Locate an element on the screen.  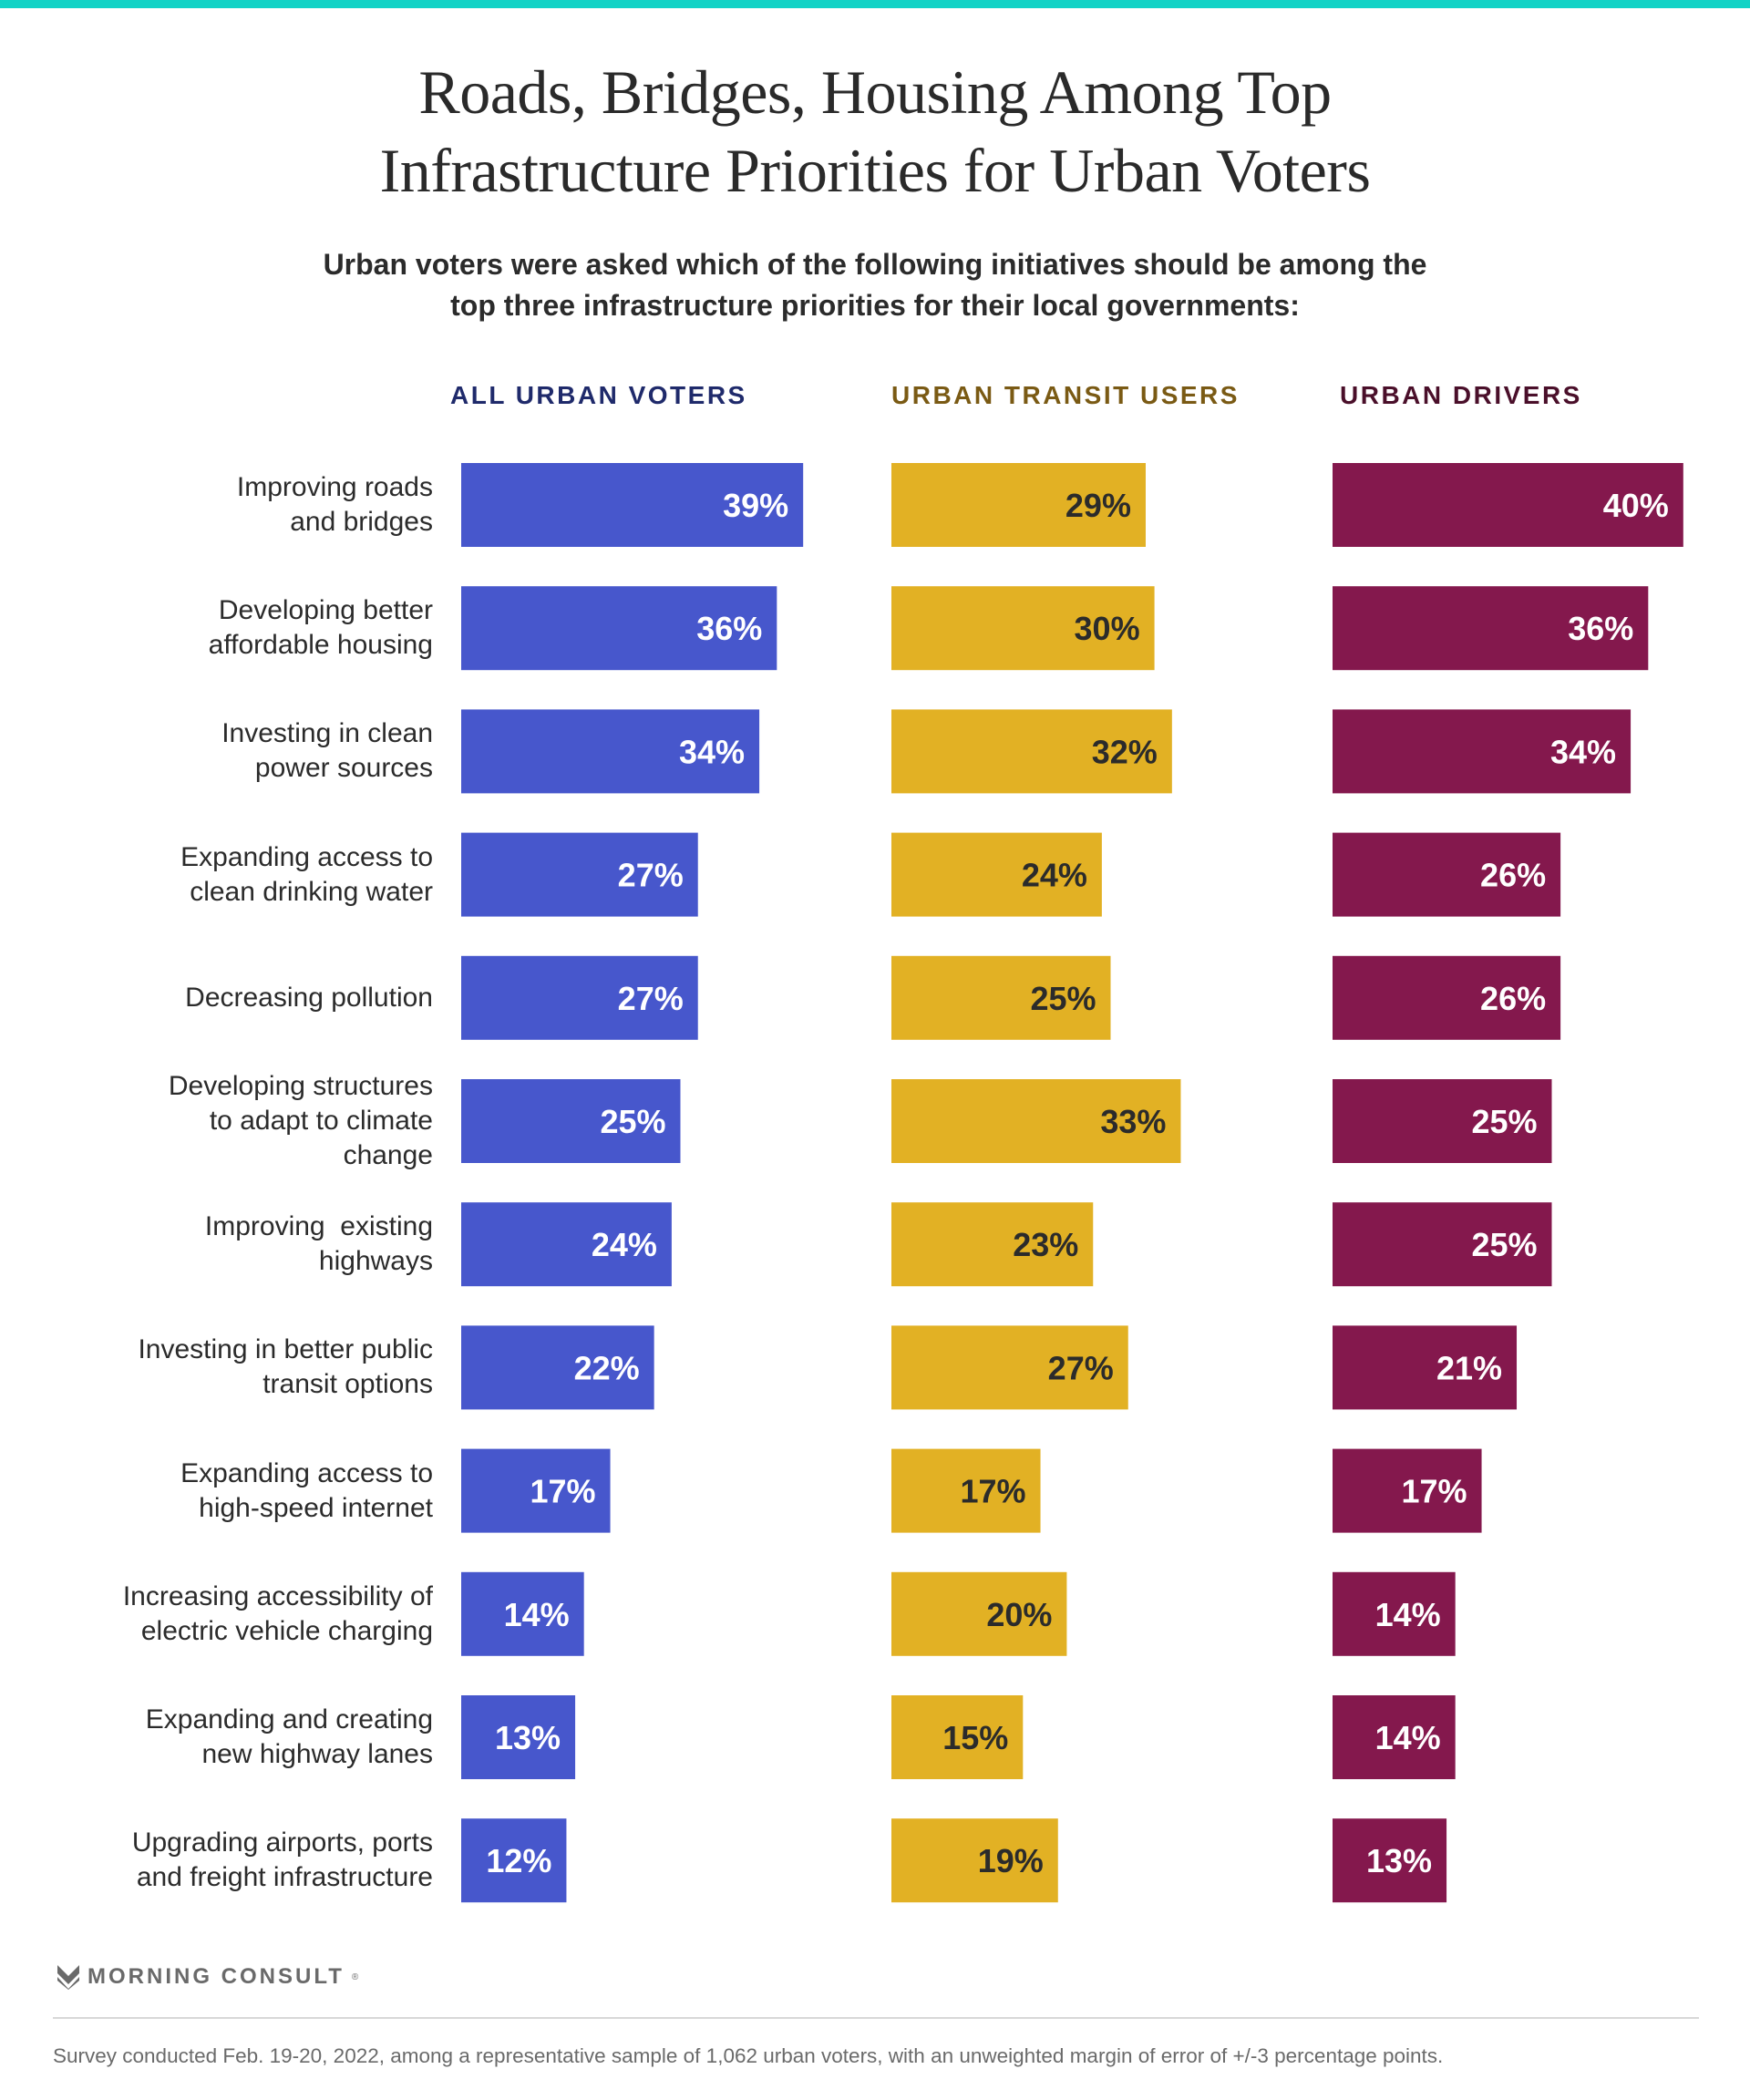
category-label-line: Developing structures is located at coordinates (300, 1086).